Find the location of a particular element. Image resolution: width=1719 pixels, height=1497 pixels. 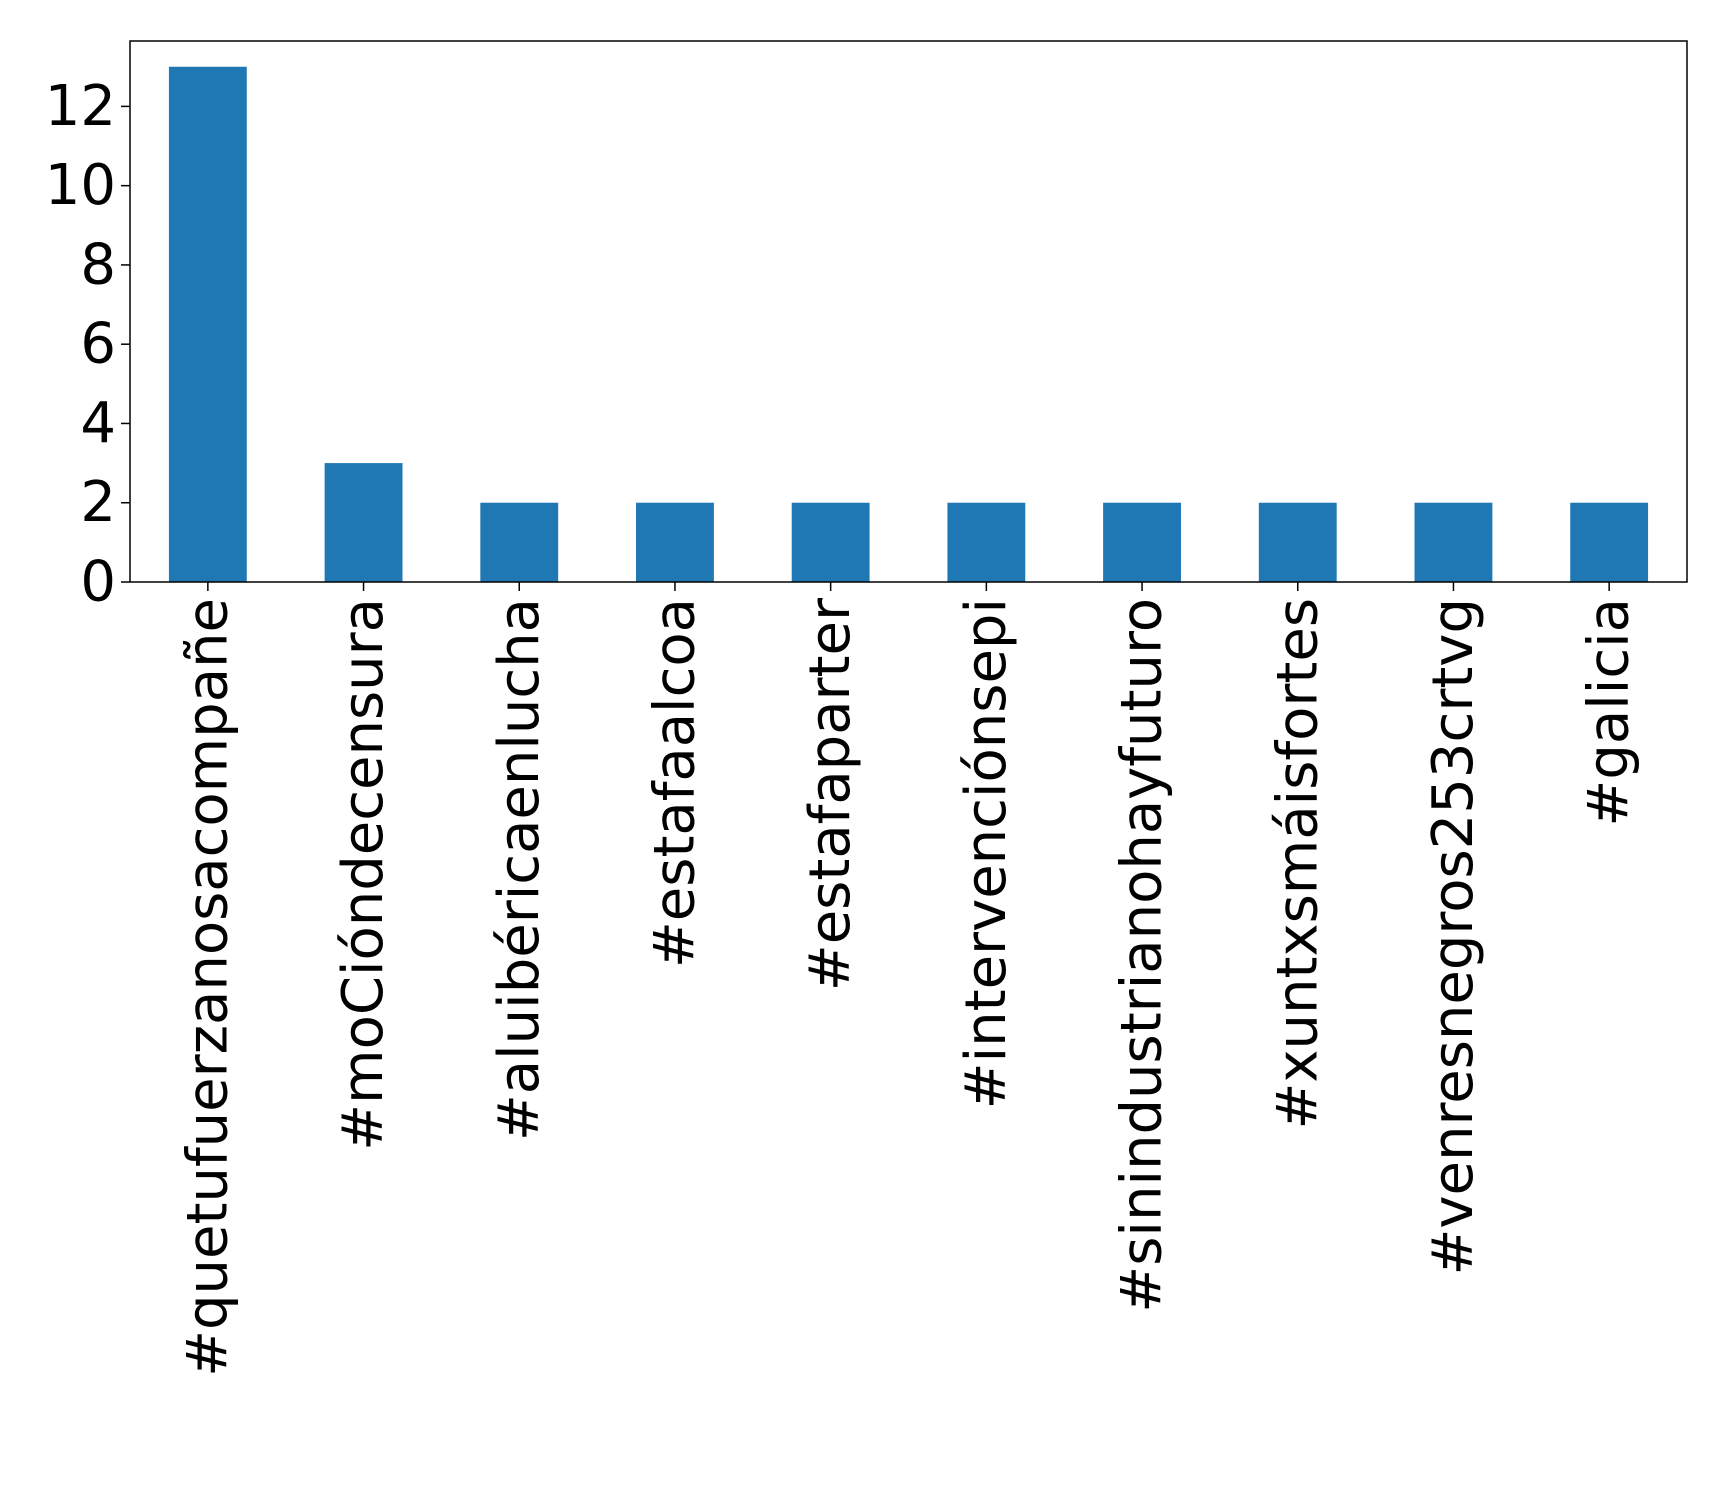

x-tick-label: #xuntxsmáisfortes is located at coordinates (1297, 864).